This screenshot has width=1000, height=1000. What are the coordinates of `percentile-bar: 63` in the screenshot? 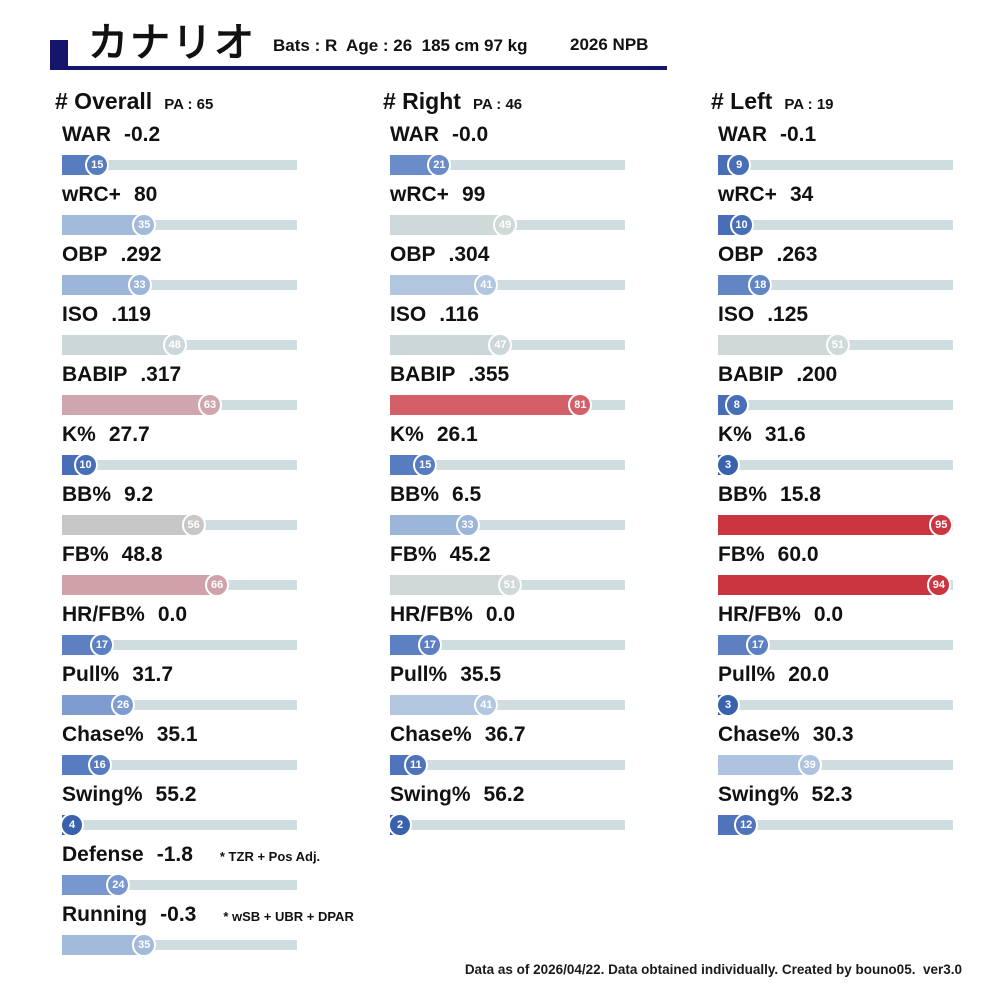 It's located at (179, 405).